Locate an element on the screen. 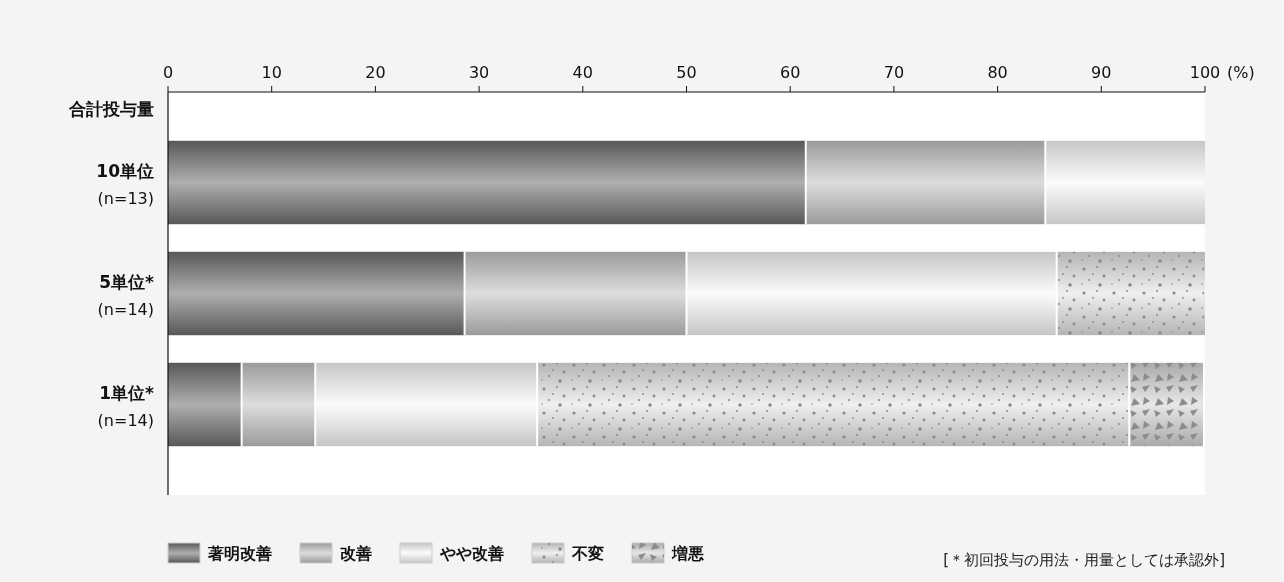 This screenshot has height=582, width=1284. x-tick-label: 90 is located at coordinates (1101, 72).